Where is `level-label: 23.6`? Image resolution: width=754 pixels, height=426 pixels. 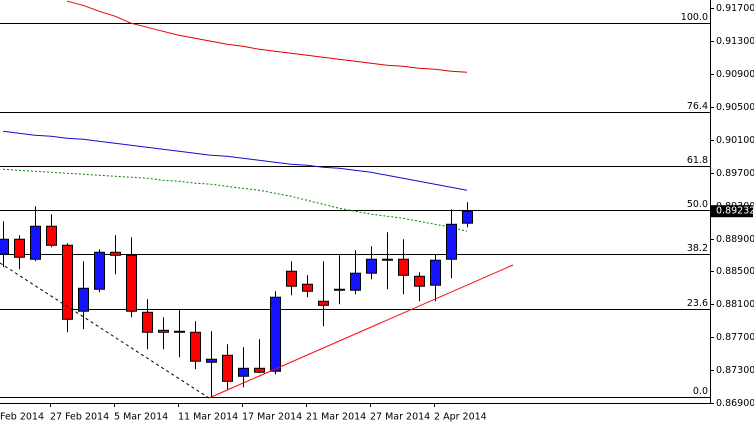 level-label: 23.6 is located at coordinates (697, 303).